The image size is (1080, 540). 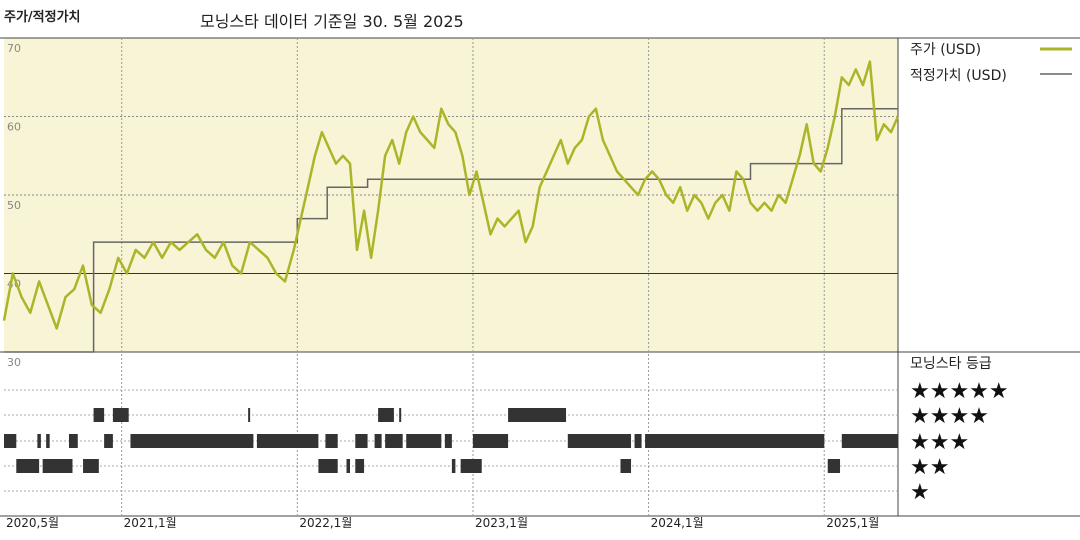 What do you see at coordinates (14, 127) in the screenshot?
I see `y-tick-label: 60` at bounding box center [14, 127].